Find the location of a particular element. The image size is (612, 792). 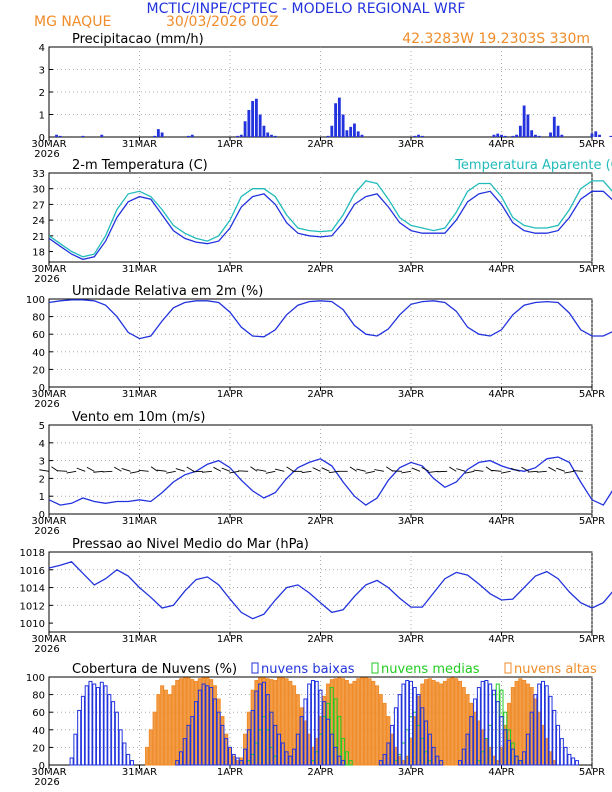

x-tick-label: 31MAR is located at coordinates (139, 639).